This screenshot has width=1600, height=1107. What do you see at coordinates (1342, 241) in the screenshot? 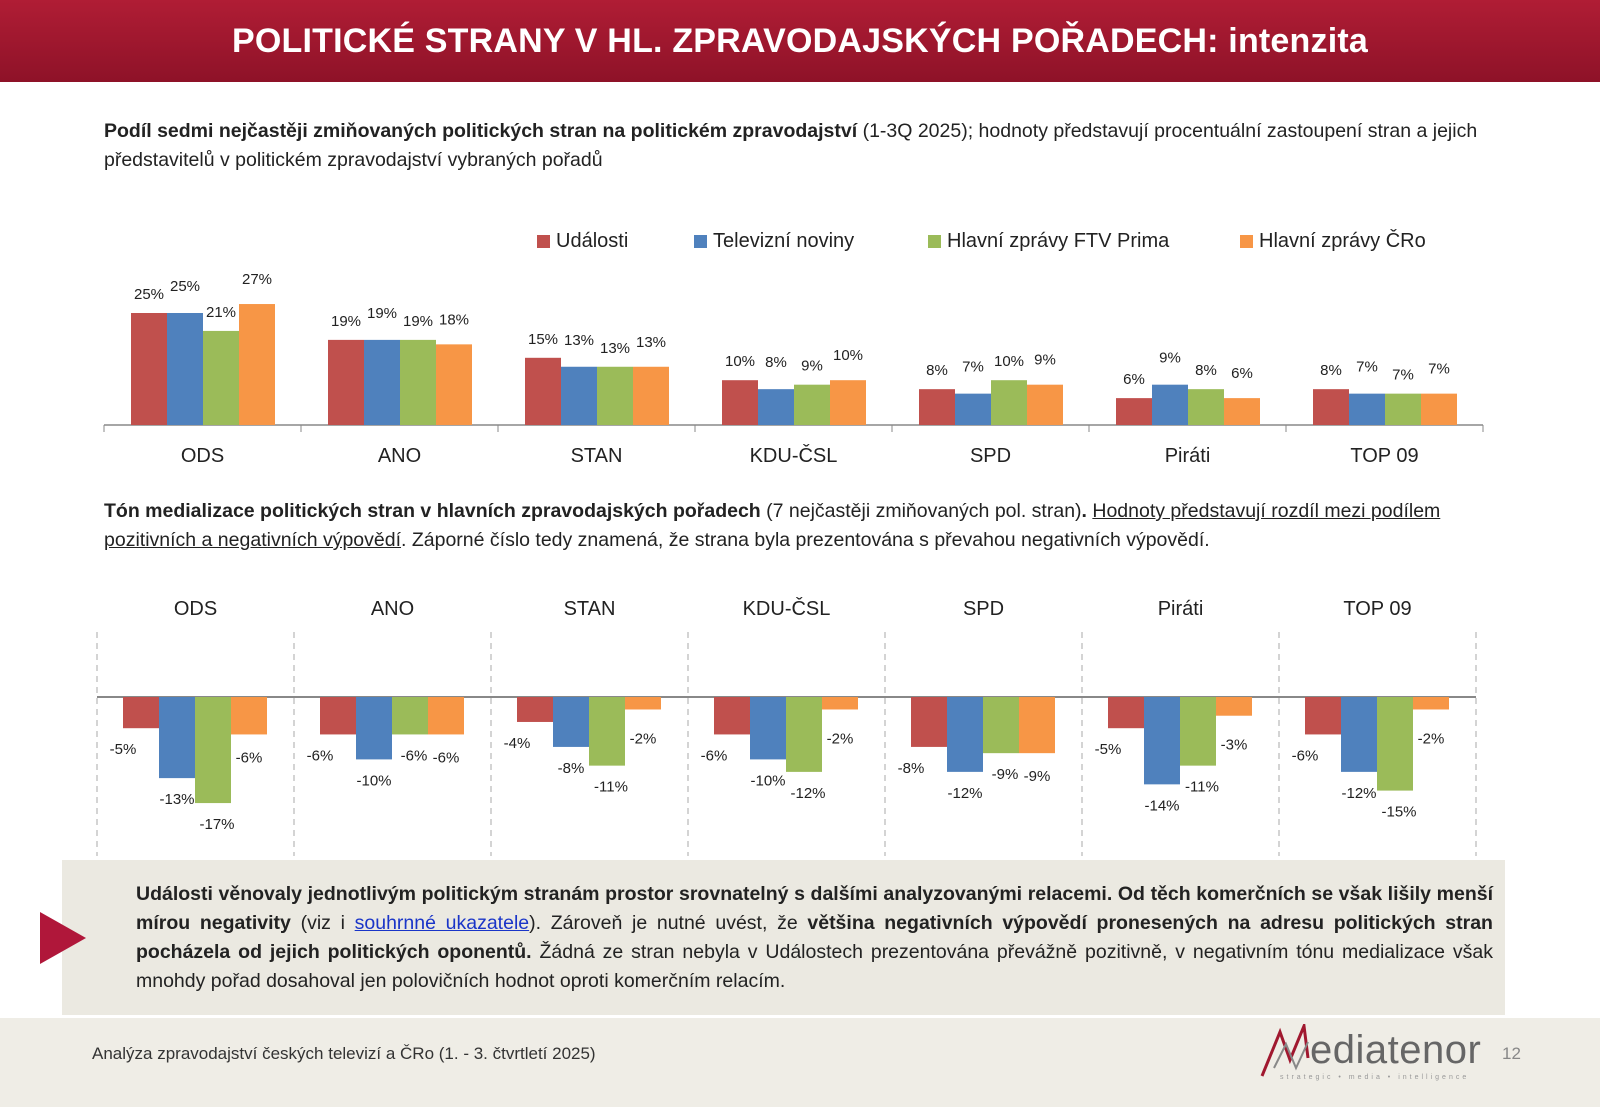
I see `legend-label: Hlavní zprávy ČRo` at bounding box center [1342, 241].